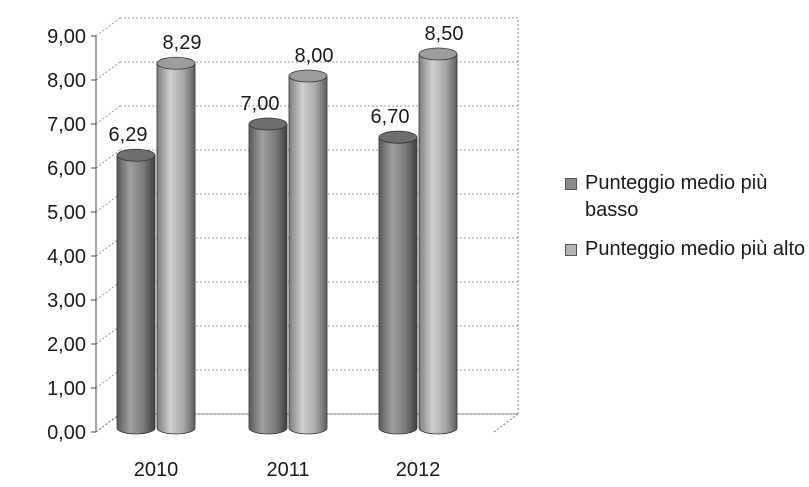  Describe the element at coordinates (66, 169) in the screenshot. I see `y-tick-label: 6,00` at that location.